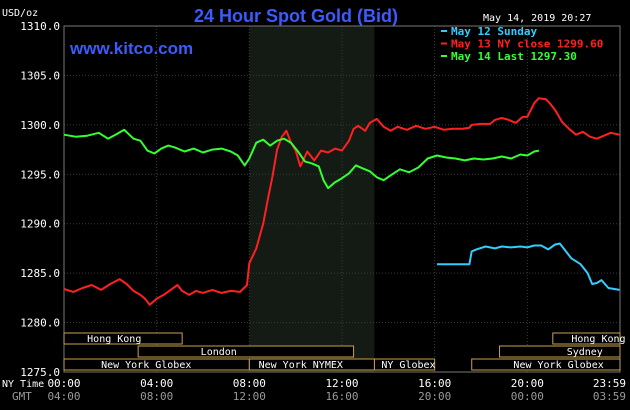 This screenshot has height=410, width=630. I want to click on x-tick-label-ny: 20:00, so click(527, 383).